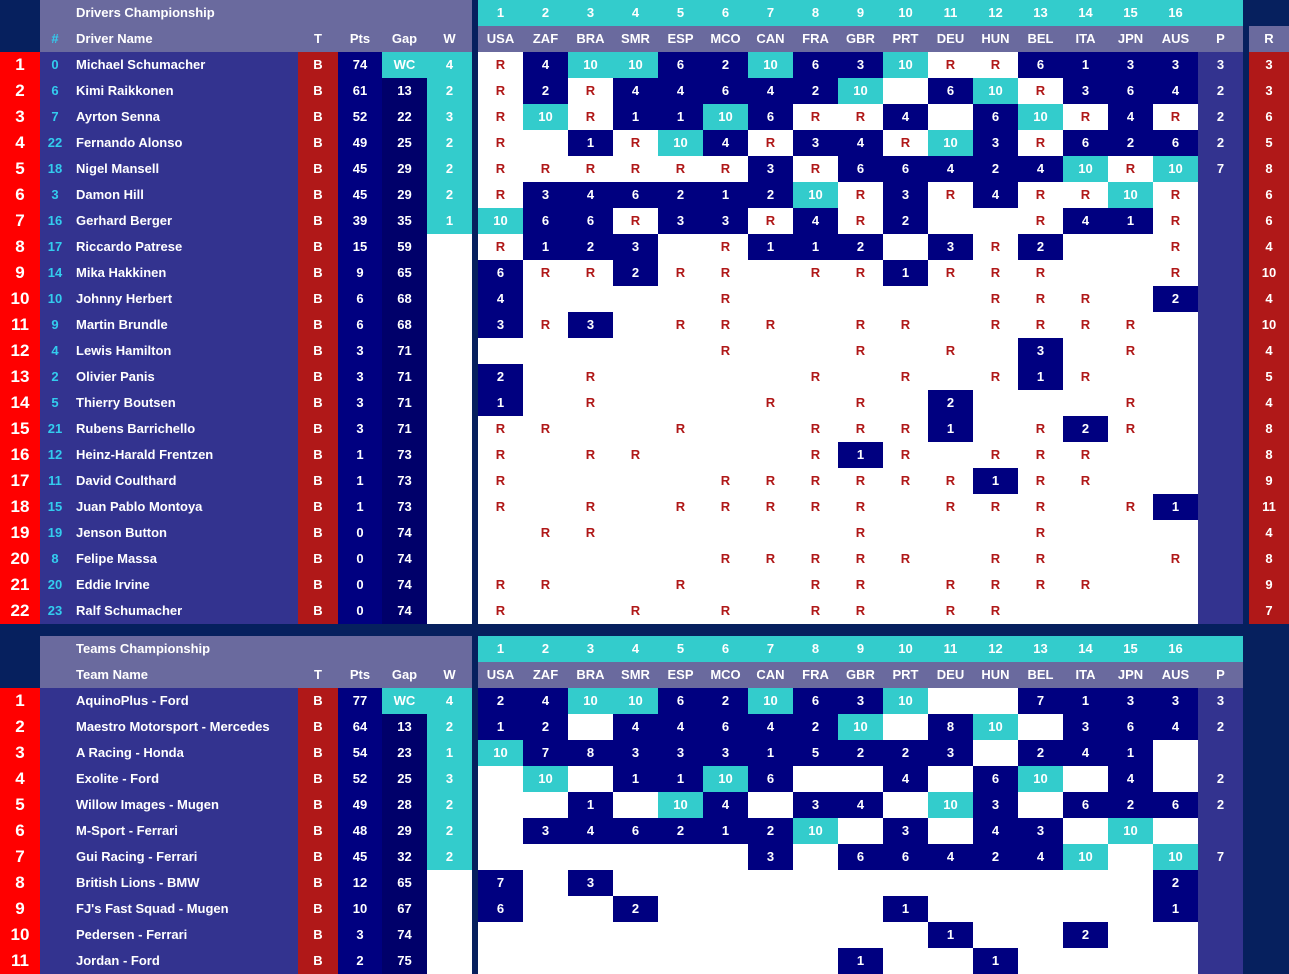 The image size is (1289, 974). Describe the element at coordinates (360, 351) in the screenshot. I see `points: 3` at that location.